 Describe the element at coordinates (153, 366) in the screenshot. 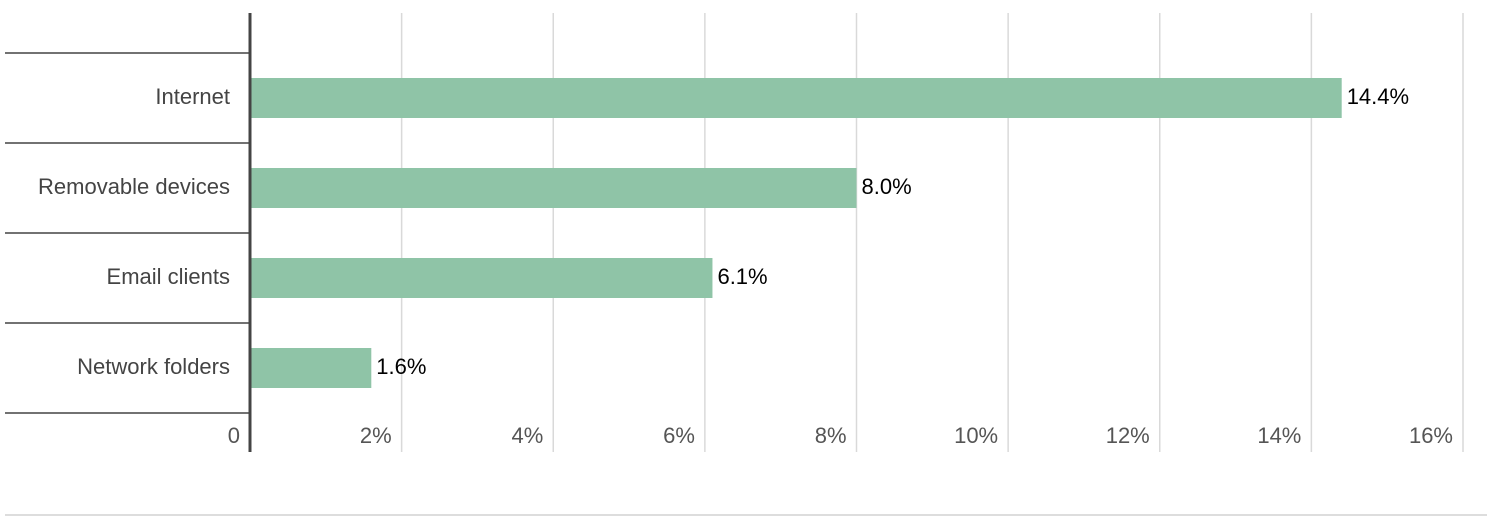

I see `y-tick-label: Network folders` at that location.